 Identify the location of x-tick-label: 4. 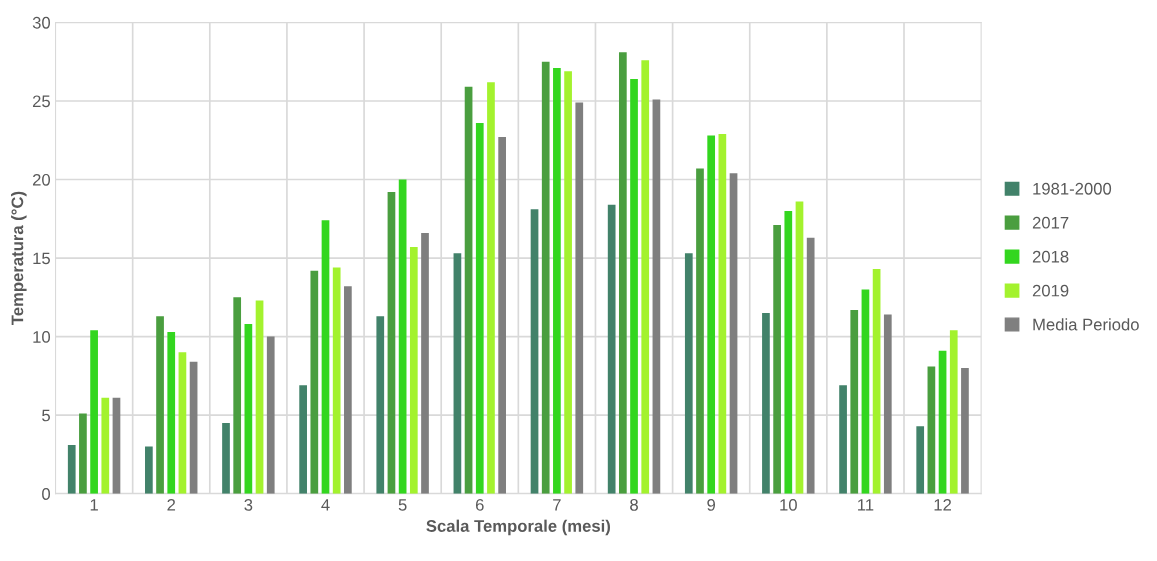
(325, 505).